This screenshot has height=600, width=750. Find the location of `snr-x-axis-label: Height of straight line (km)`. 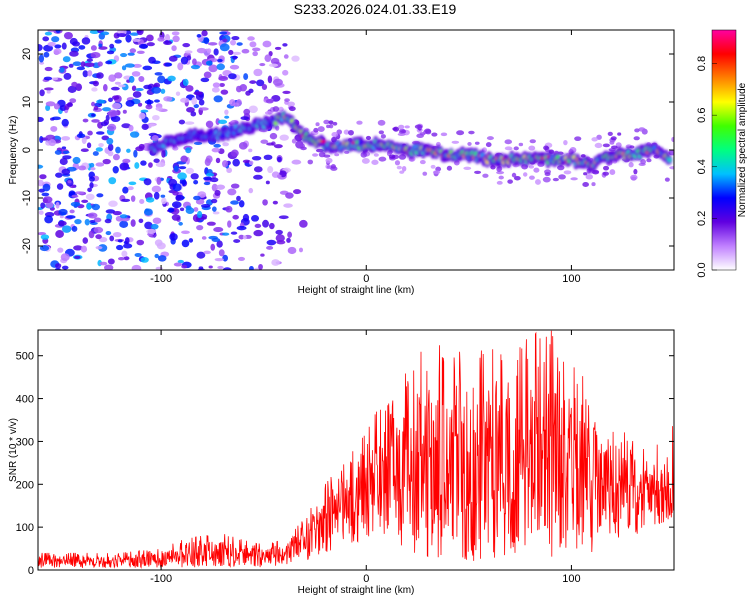

snr-x-axis-label: Height of straight line (km) is located at coordinates (356, 590).